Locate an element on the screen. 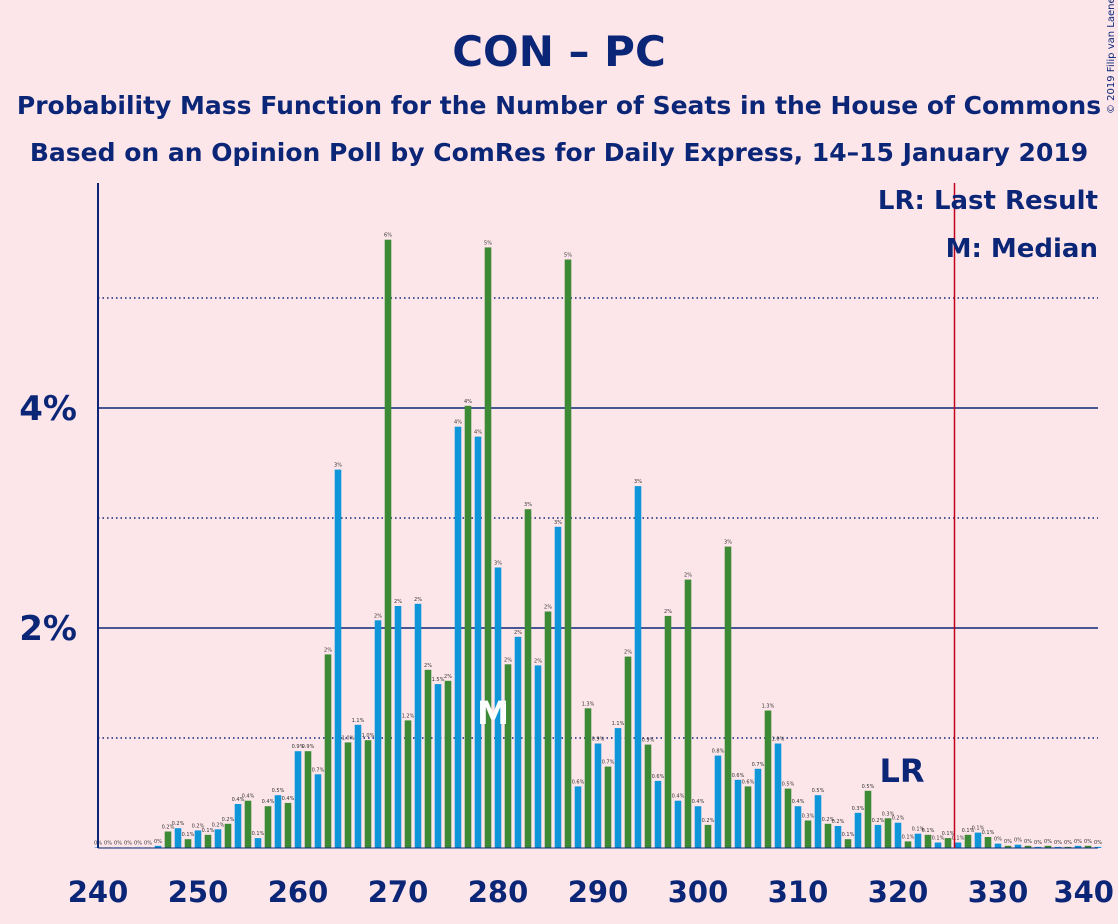  data-label-329: 0.1% is located at coordinates (988, 833).